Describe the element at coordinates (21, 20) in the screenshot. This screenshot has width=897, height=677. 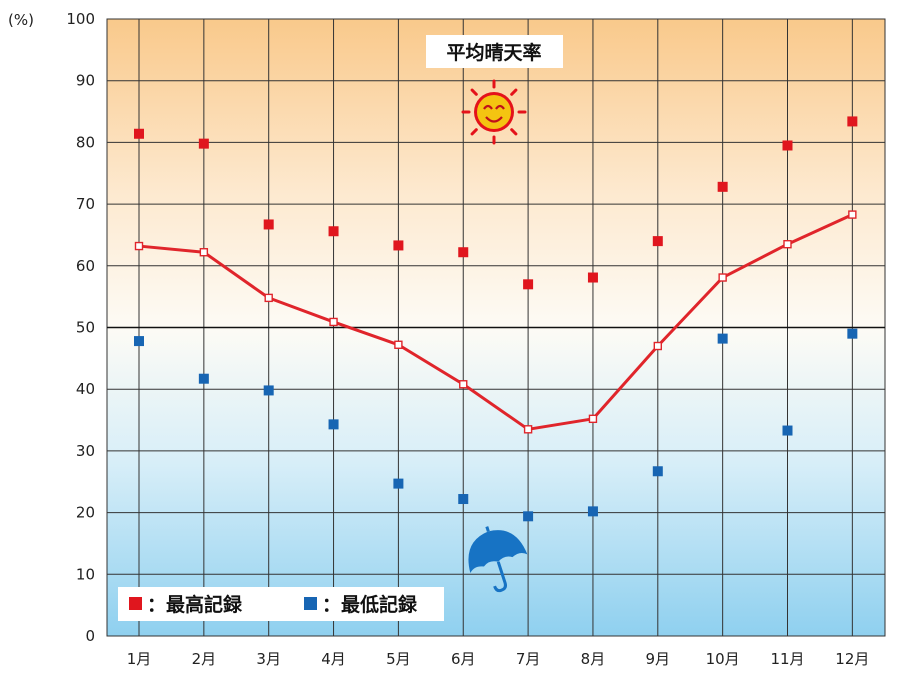
I see `y-unit-label: (%)` at that location.